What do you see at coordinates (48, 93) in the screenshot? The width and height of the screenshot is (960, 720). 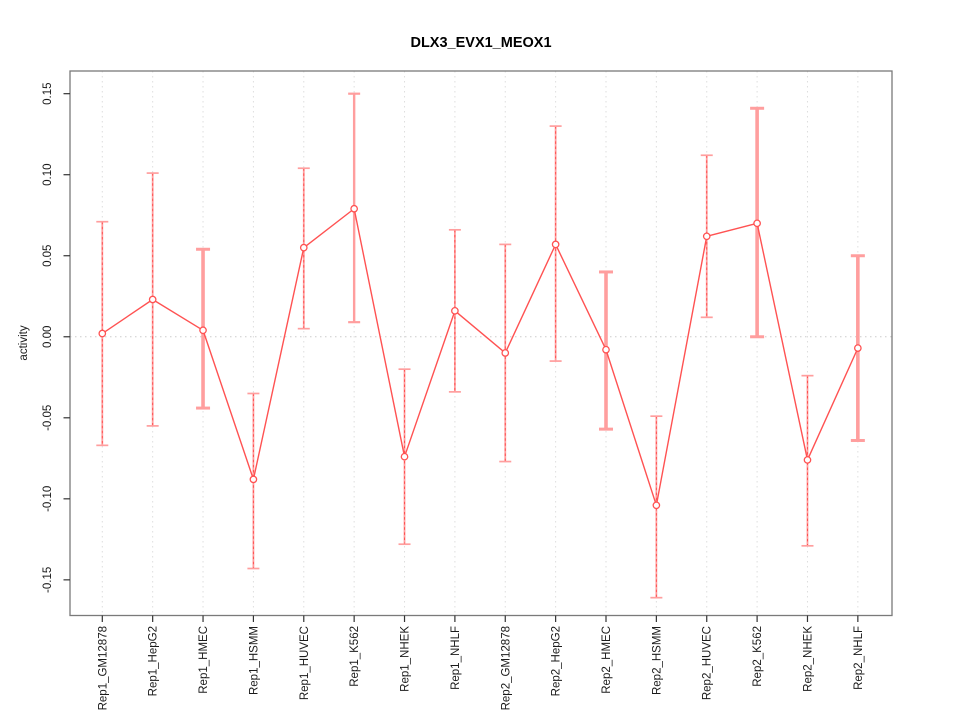 I see `y-tick-label: 0.15` at bounding box center [48, 93].